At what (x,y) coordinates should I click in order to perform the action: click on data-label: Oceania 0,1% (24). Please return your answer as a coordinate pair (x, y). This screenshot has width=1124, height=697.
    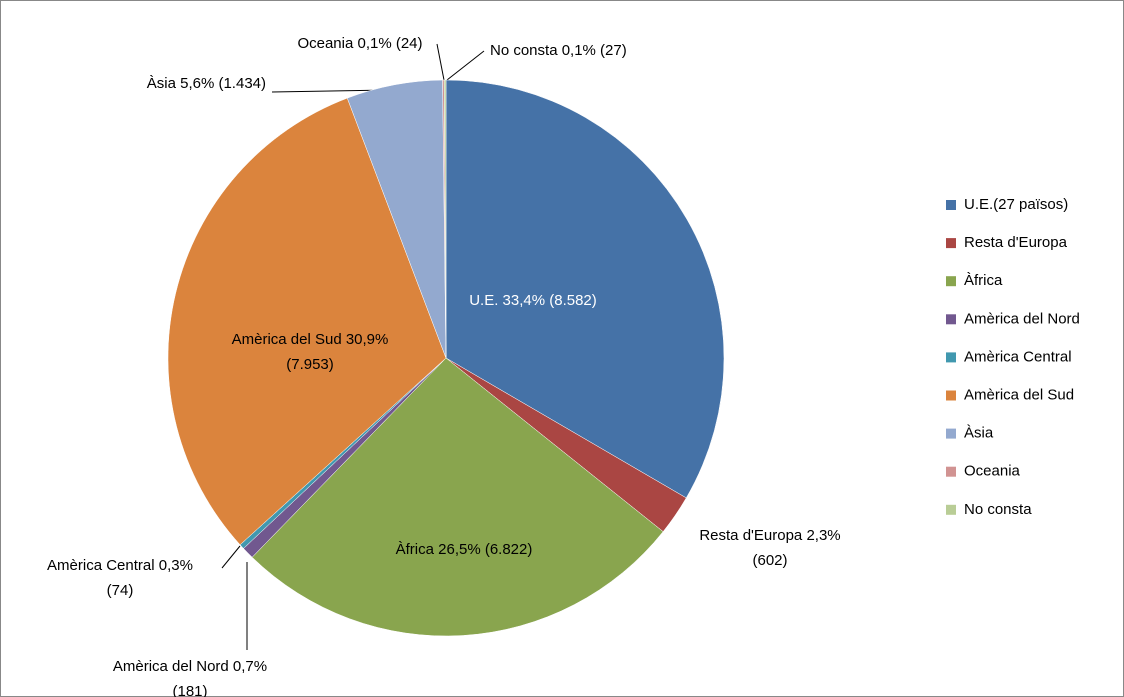
    Looking at the image, I should click on (359, 43).